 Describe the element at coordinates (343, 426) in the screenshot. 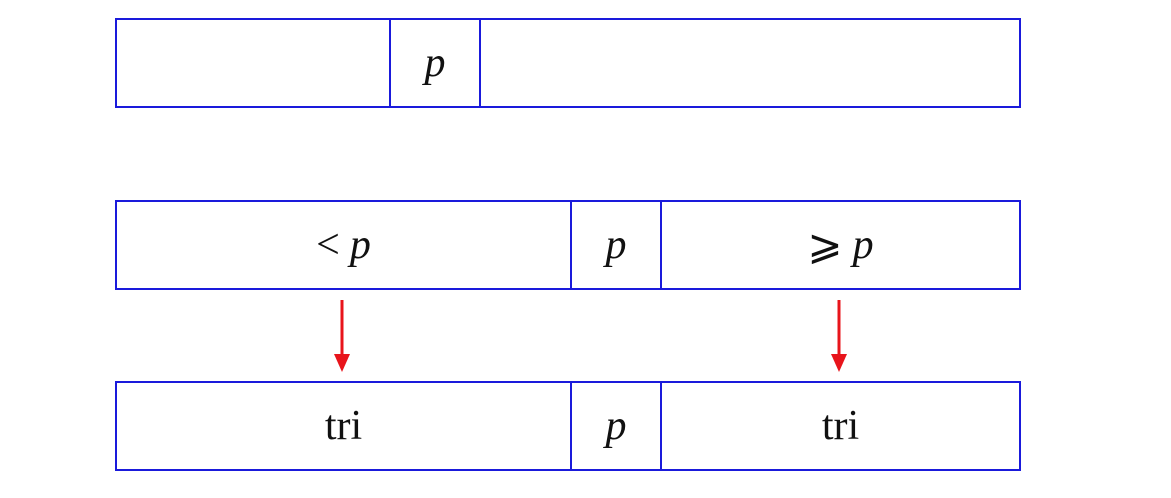

I see `left-sorted-segment: tri` at that location.